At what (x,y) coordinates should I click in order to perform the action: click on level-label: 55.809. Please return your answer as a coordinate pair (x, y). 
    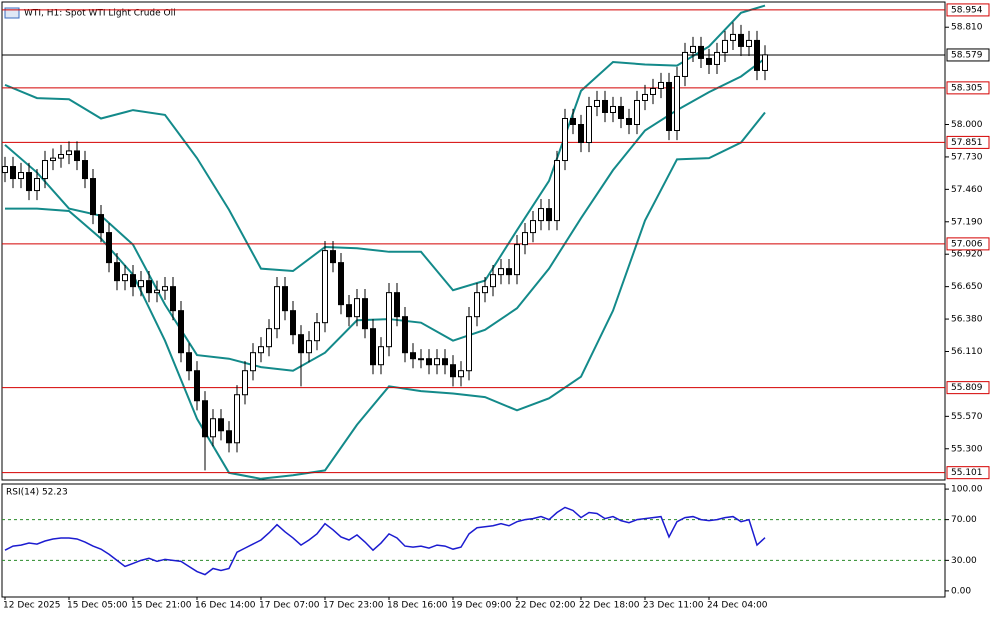
    Looking at the image, I should click on (967, 388).